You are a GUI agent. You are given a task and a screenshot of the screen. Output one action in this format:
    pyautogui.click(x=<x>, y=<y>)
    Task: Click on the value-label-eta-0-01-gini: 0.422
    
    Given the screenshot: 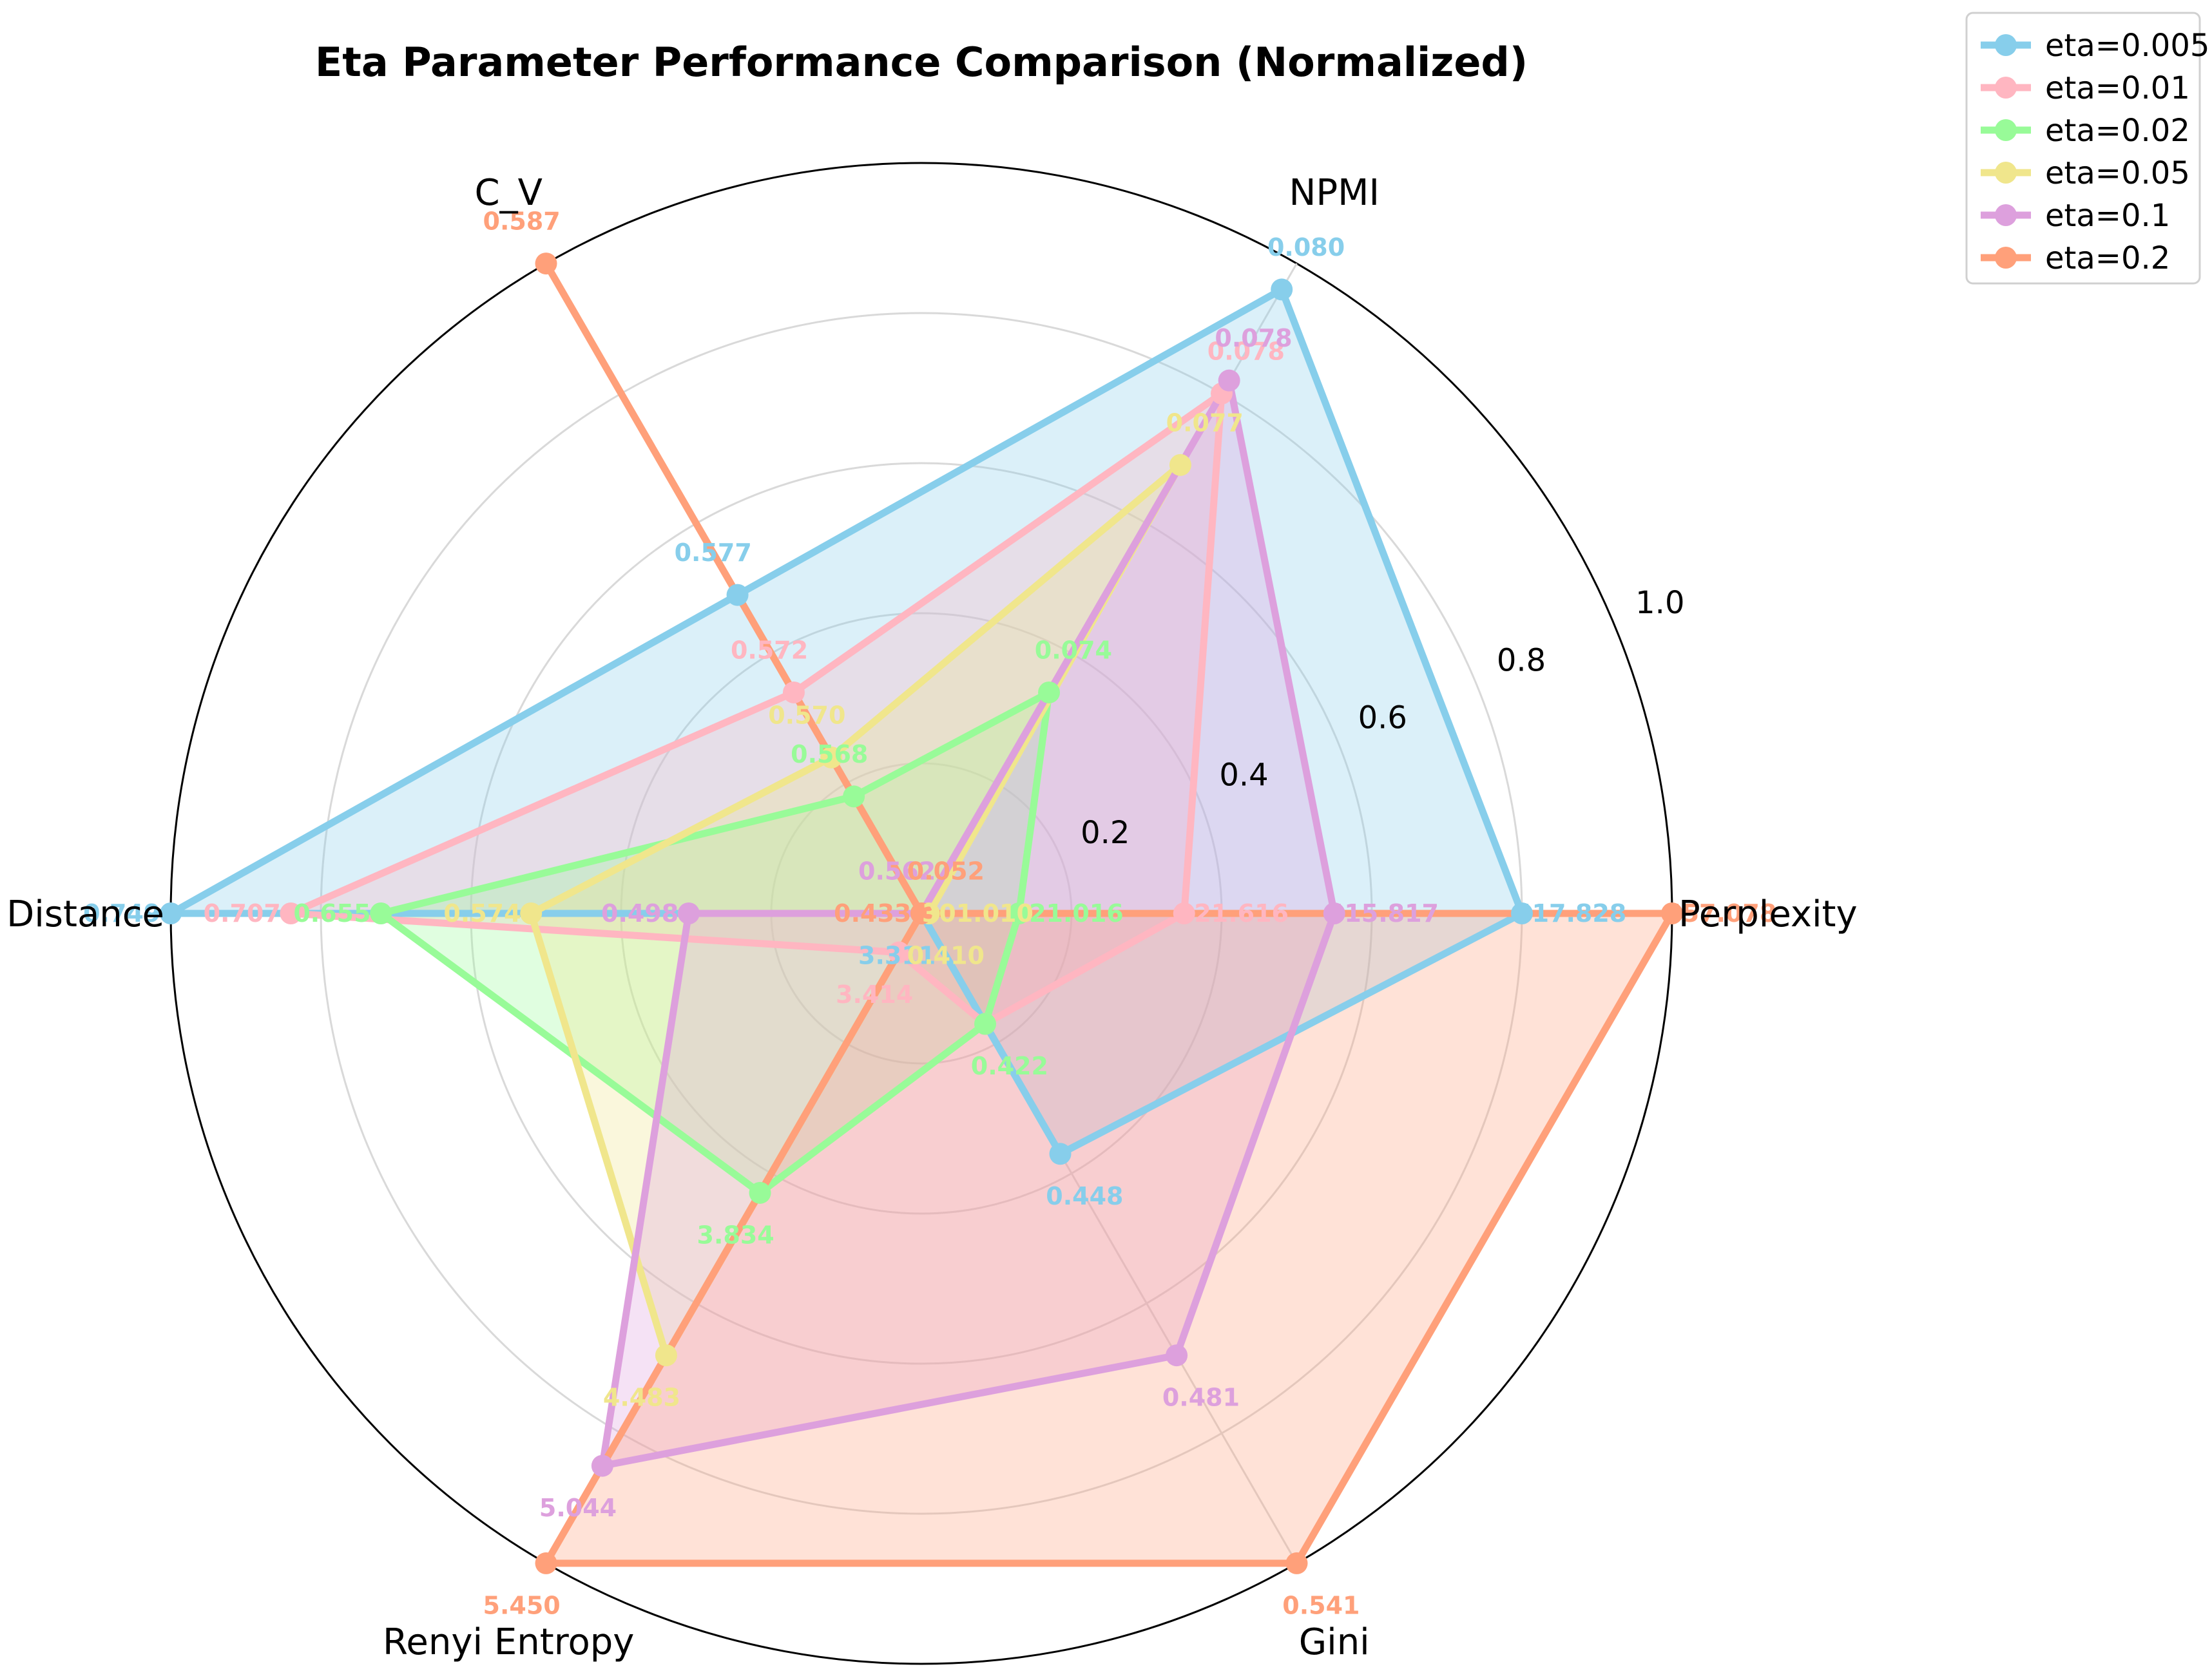 What is the action you would take?
    pyautogui.click(x=1009, y=1066)
    